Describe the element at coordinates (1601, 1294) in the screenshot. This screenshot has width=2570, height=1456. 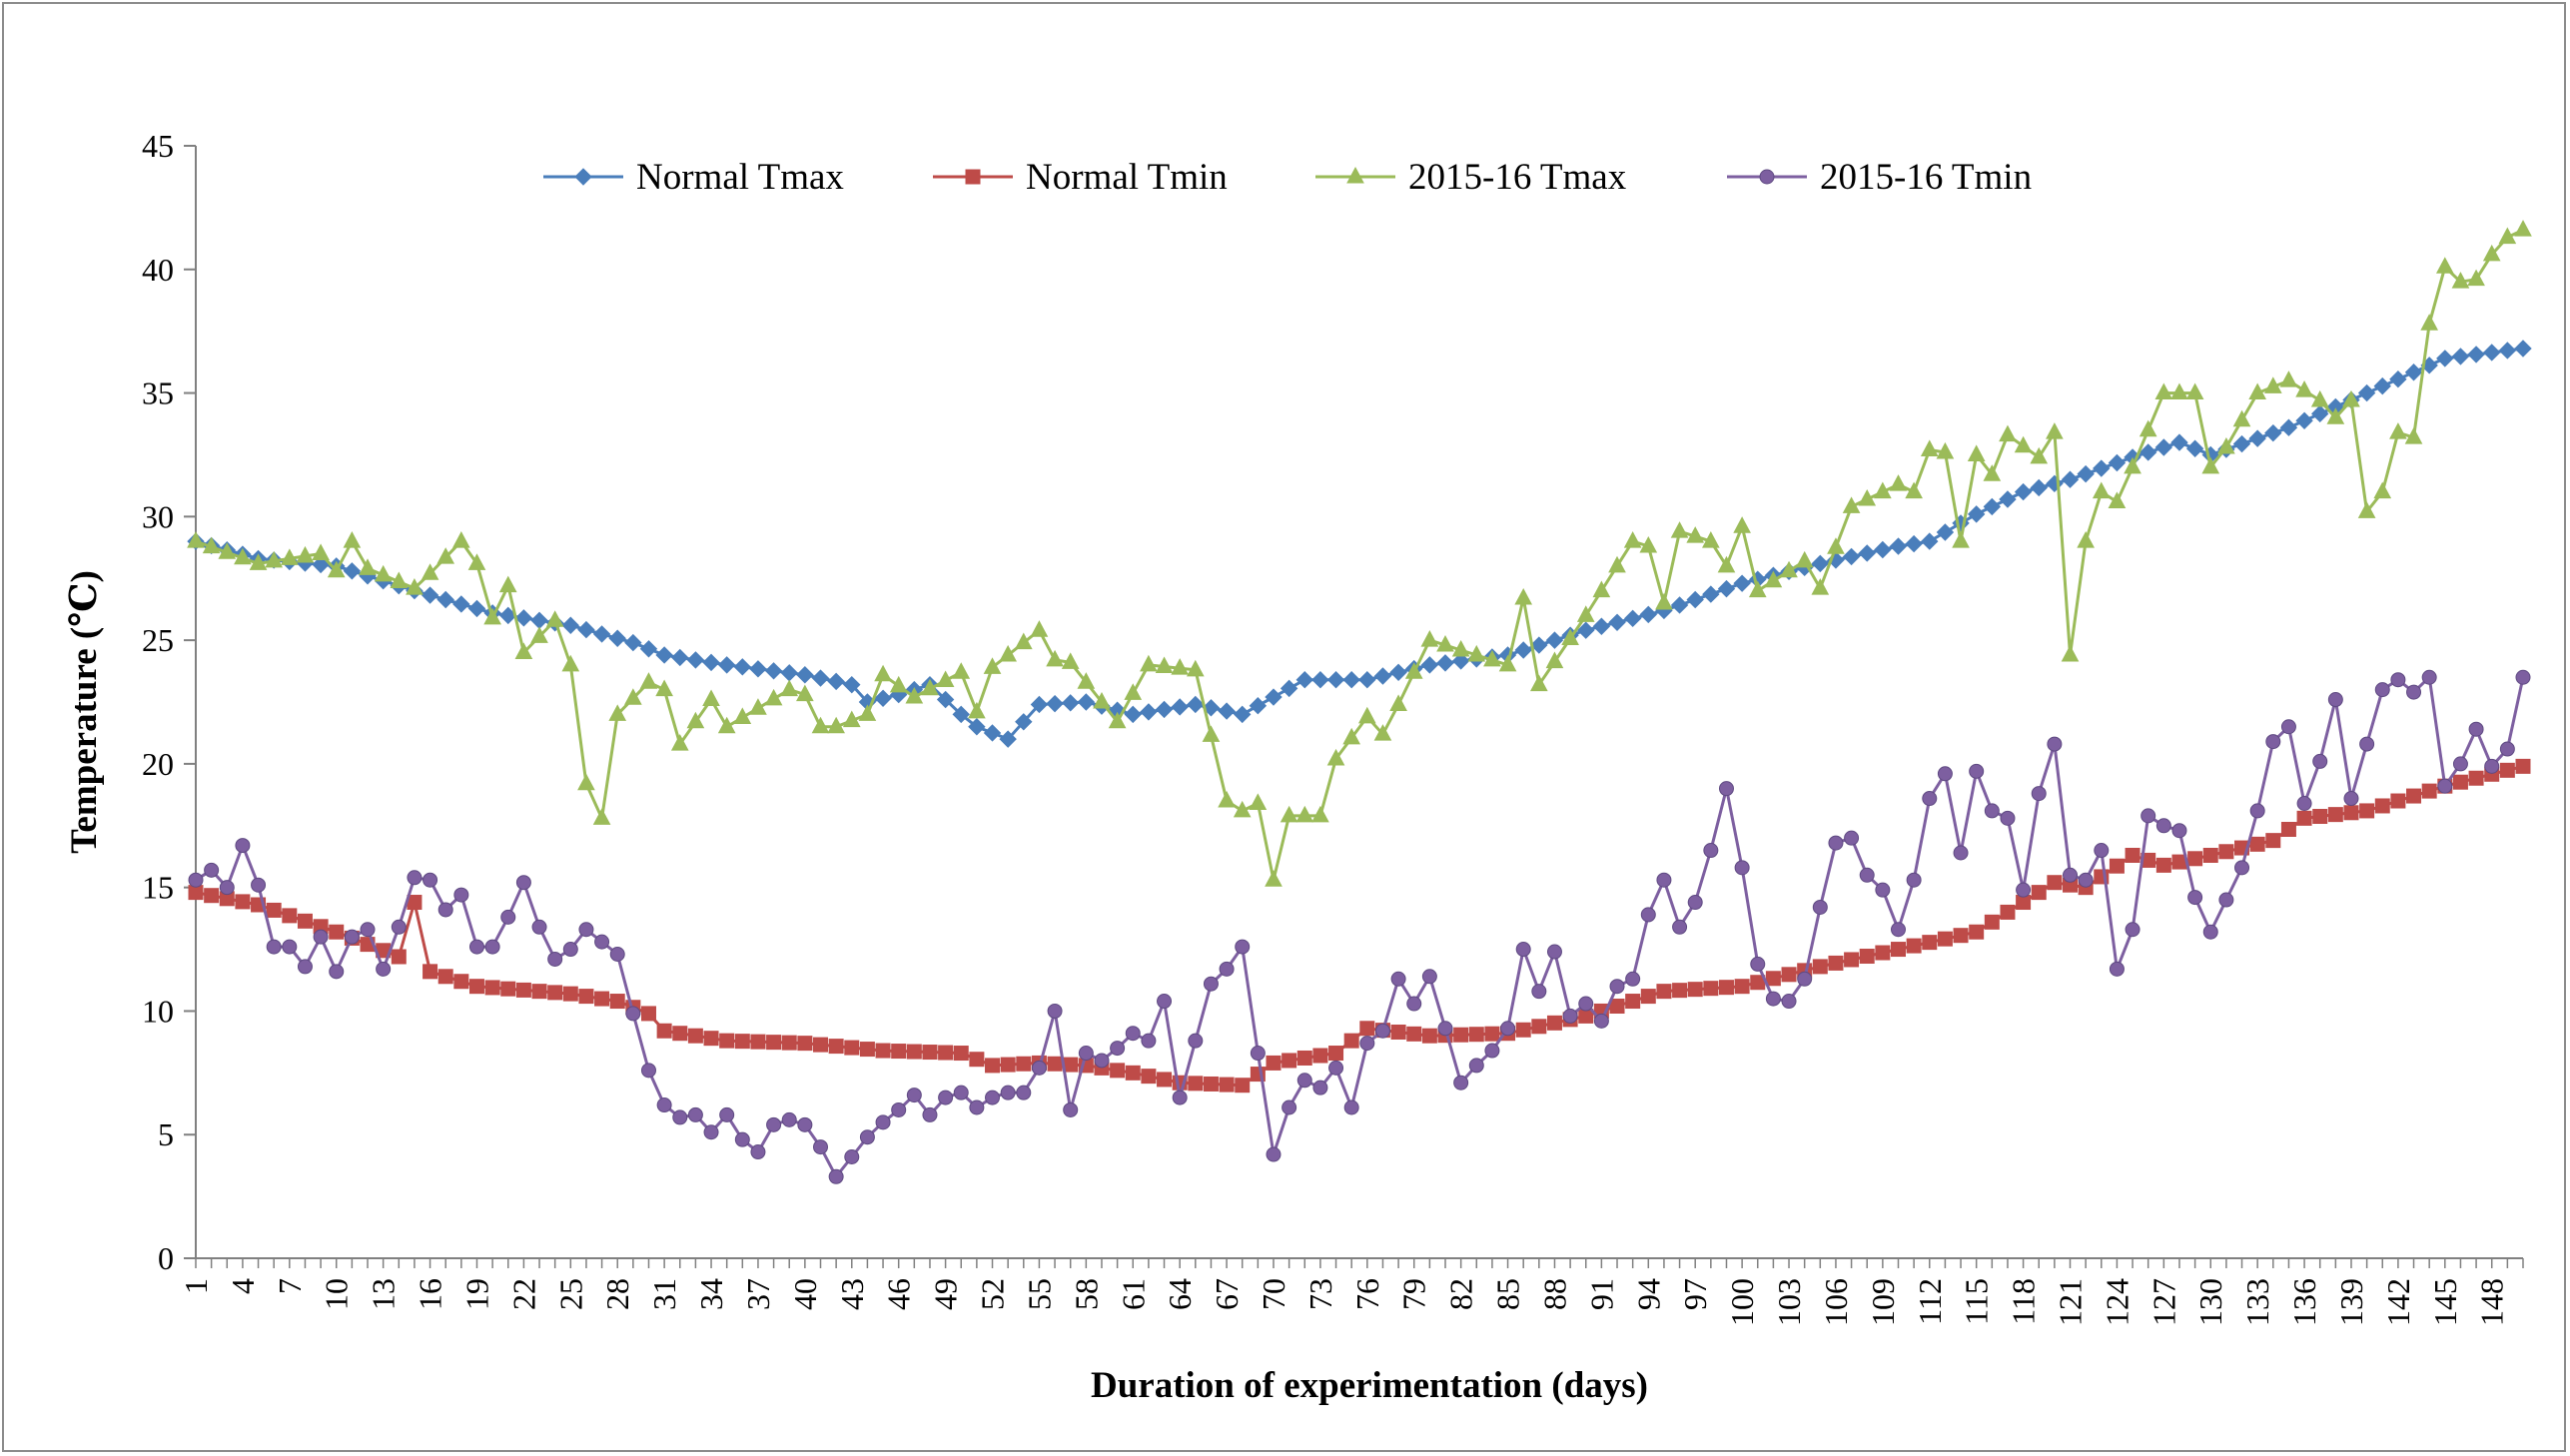
I see `x-tick-label: 91` at that location.